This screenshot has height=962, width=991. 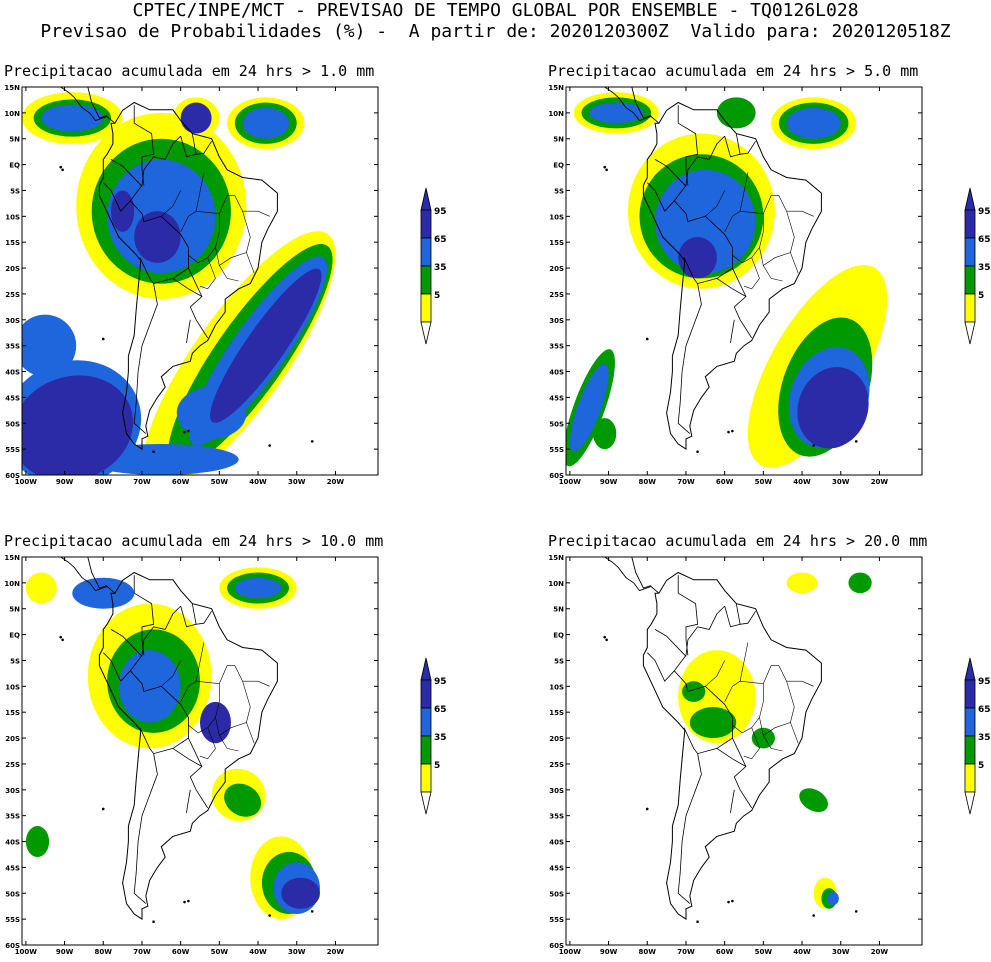 What do you see at coordinates (589, 407) in the screenshot?
I see `prob-65-contour` at bounding box center [589, 407].